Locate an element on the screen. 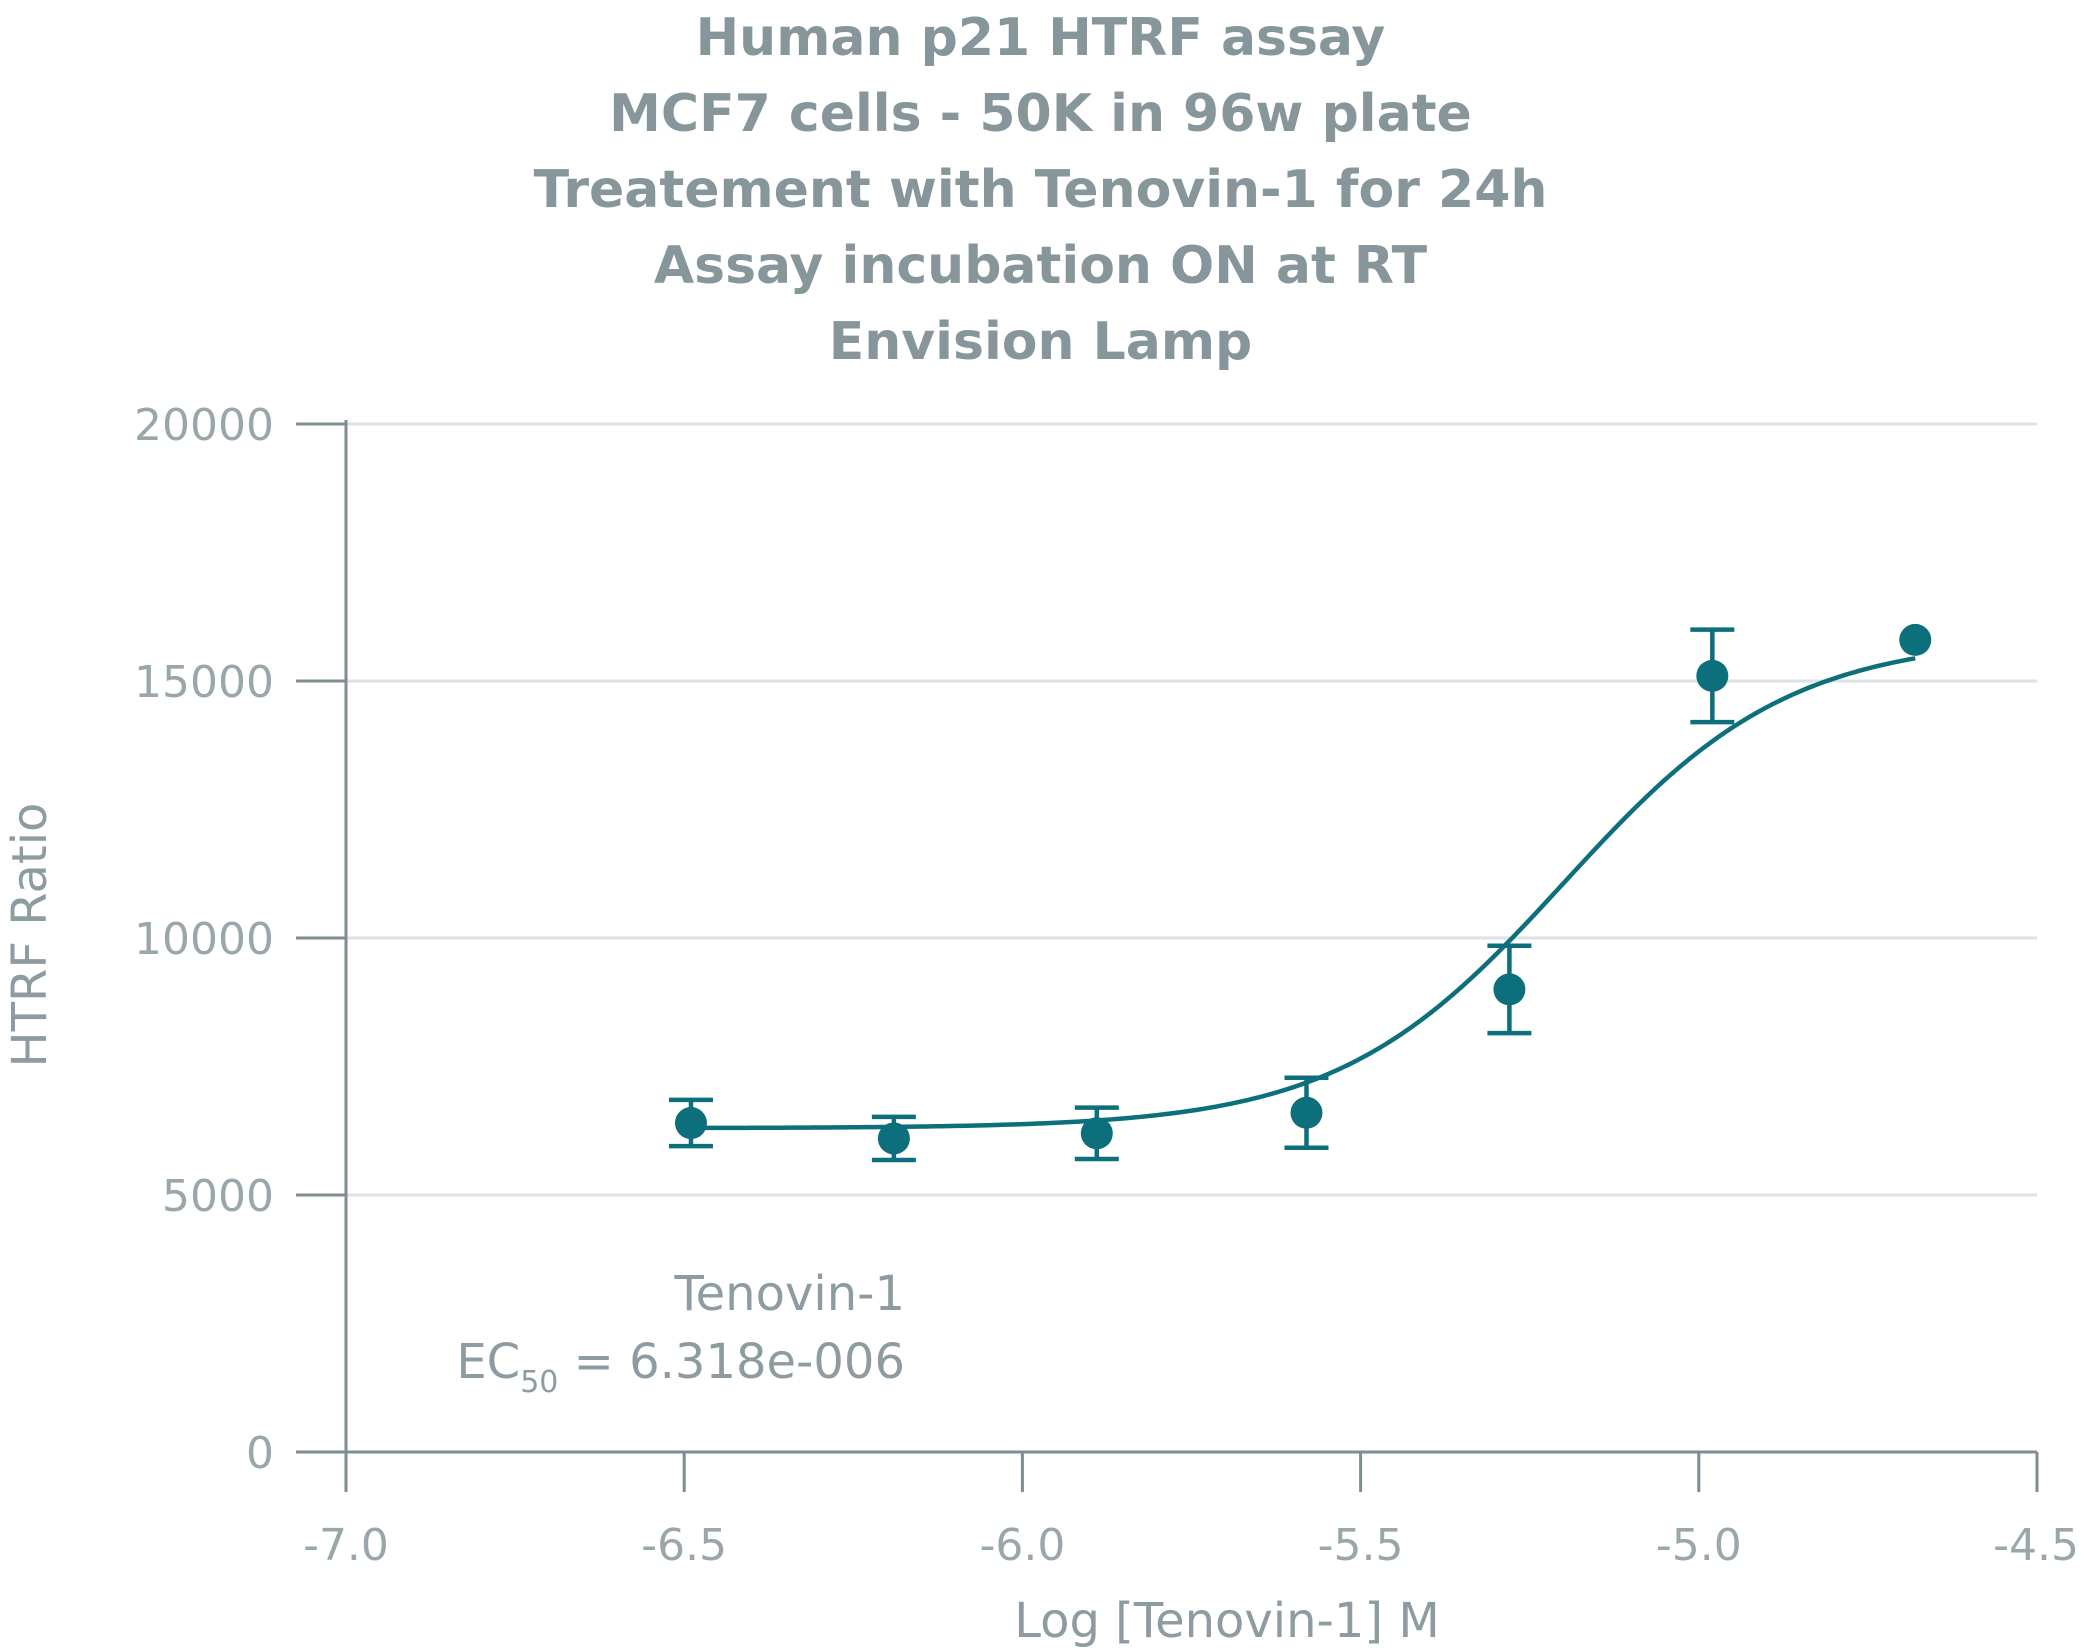 The width and height of the screenshot is (2081, 1652). chart-title-line-3: Treatement with Tenovin-1 for 24h is located at coordinates (1040, 190).